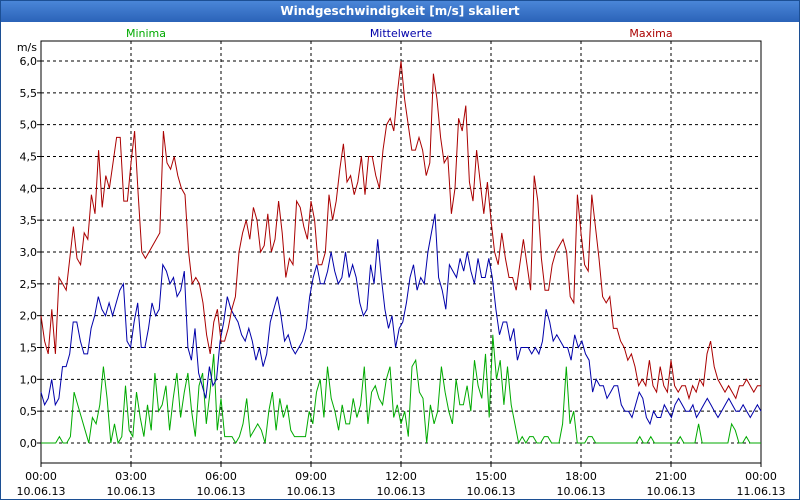  What do you see at coordinates (491, 476) in the screenshot?
I see `x-tick-label-time: 15:00` at bounding box center [491, 476].